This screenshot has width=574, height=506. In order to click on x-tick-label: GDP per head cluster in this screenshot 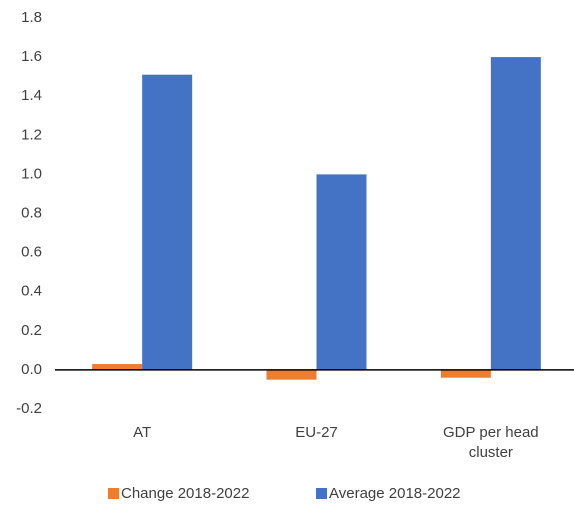, I will do `click(491, 442)`.